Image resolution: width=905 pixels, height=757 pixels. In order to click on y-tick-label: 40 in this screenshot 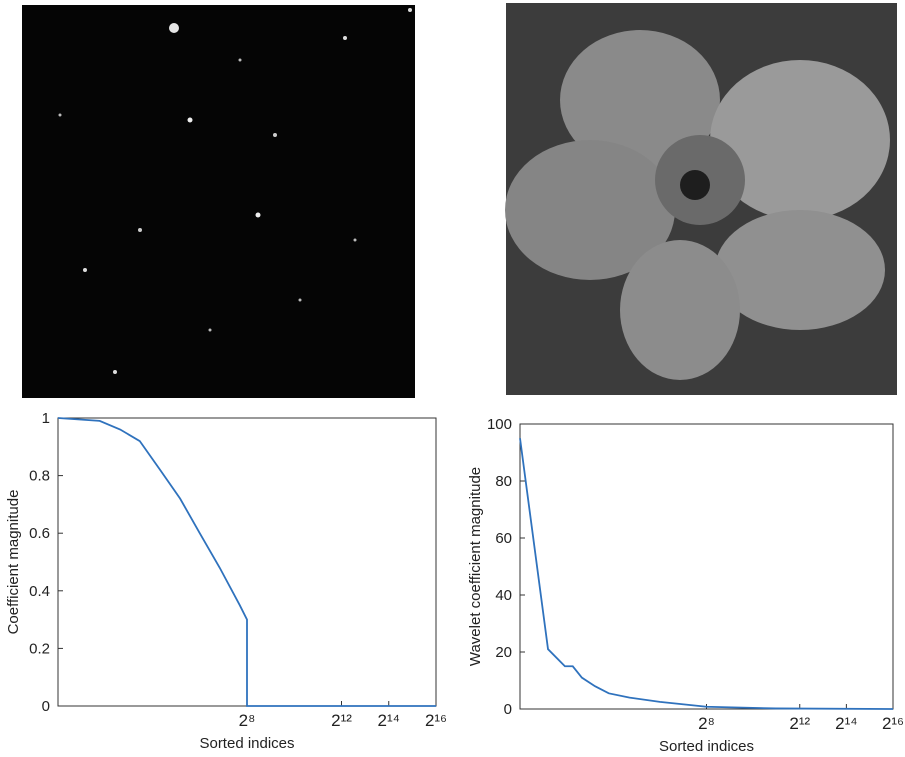, I will do `click(503, 595)`.